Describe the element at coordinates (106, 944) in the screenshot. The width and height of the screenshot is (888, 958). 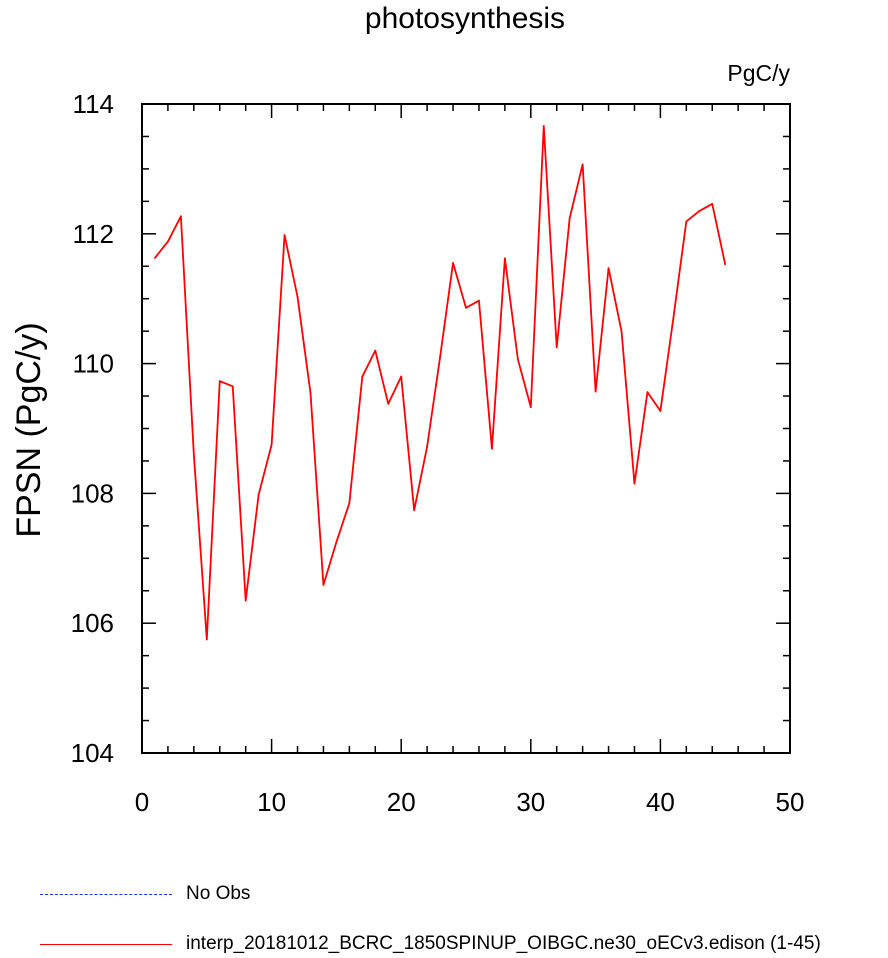
I see `legend-swatch-solid-red` at that location.